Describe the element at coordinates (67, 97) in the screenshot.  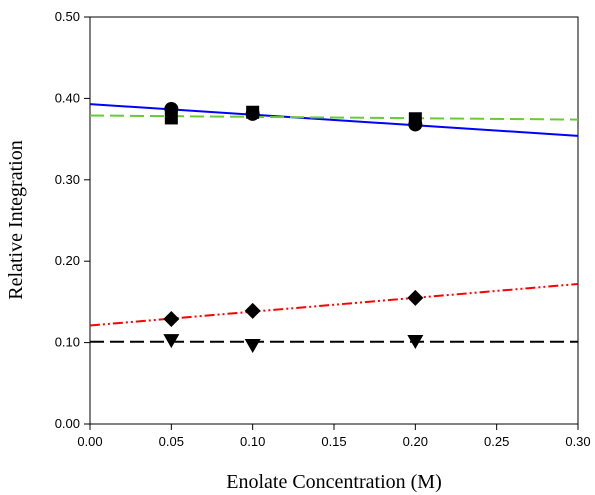
I see `y-tick-label: 0.40` at that location.